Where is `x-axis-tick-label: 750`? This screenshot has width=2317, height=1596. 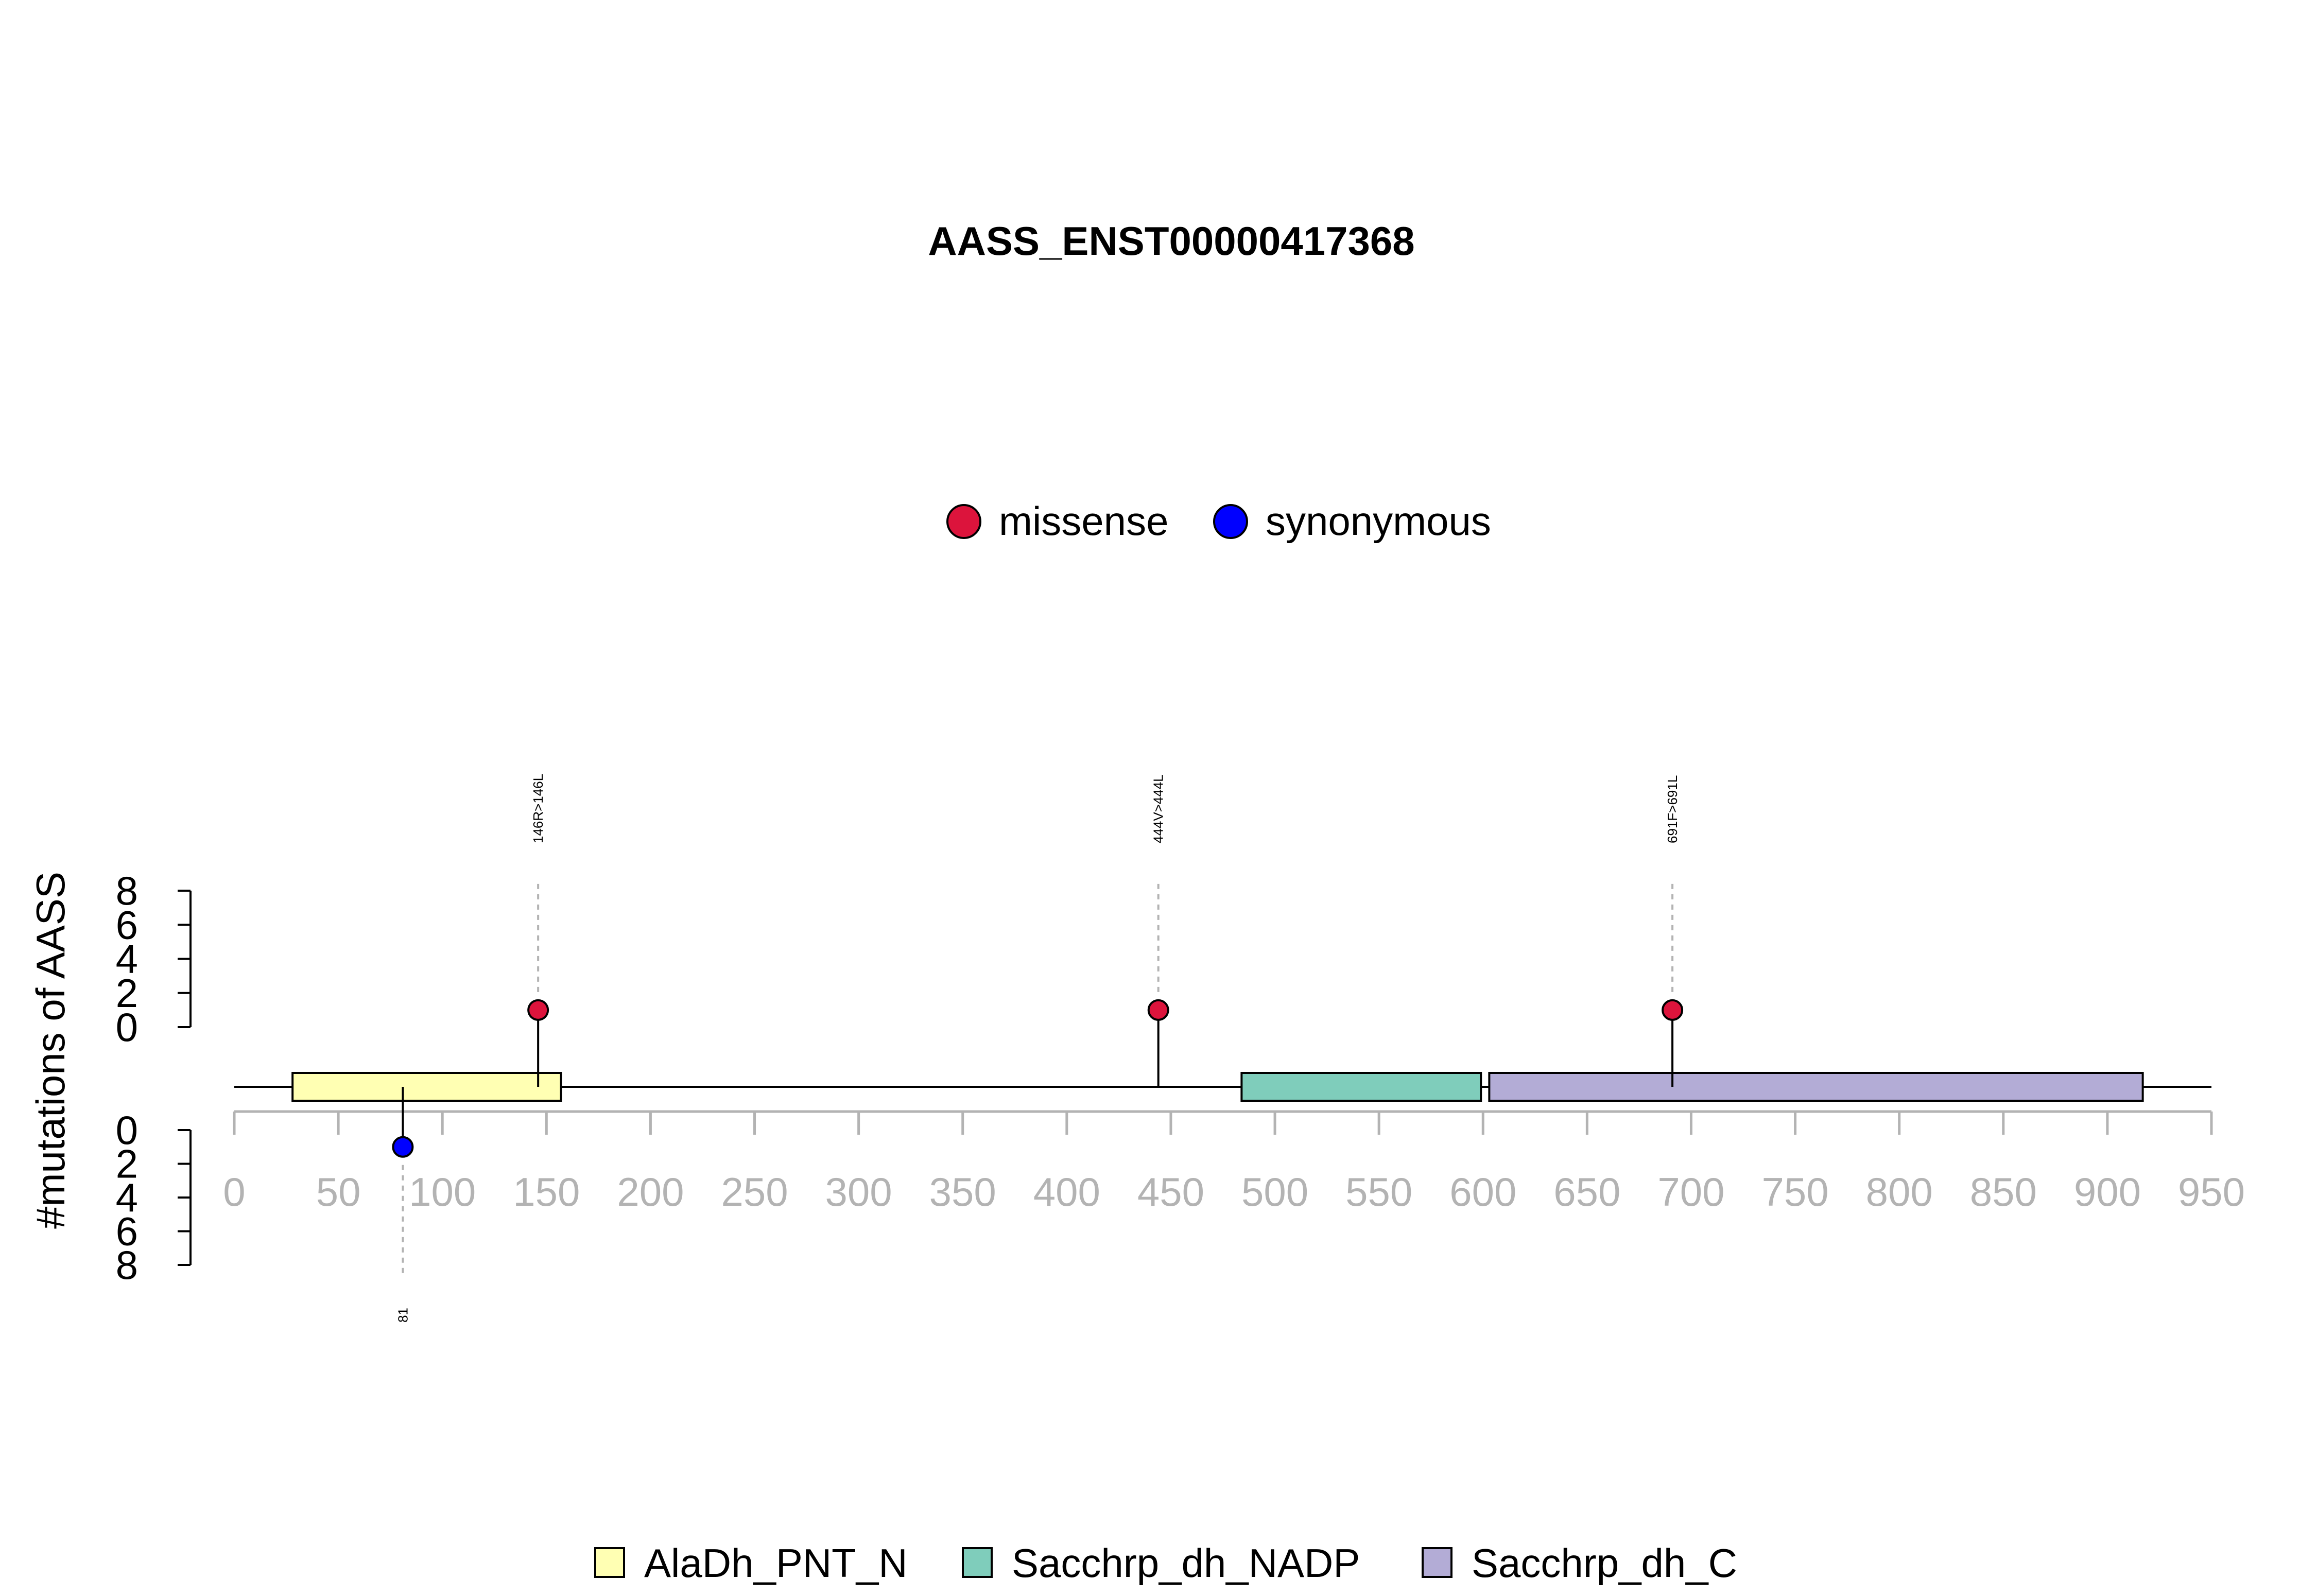
x-axis-tick-label: 750 is located at coordinates (1795, 1192).